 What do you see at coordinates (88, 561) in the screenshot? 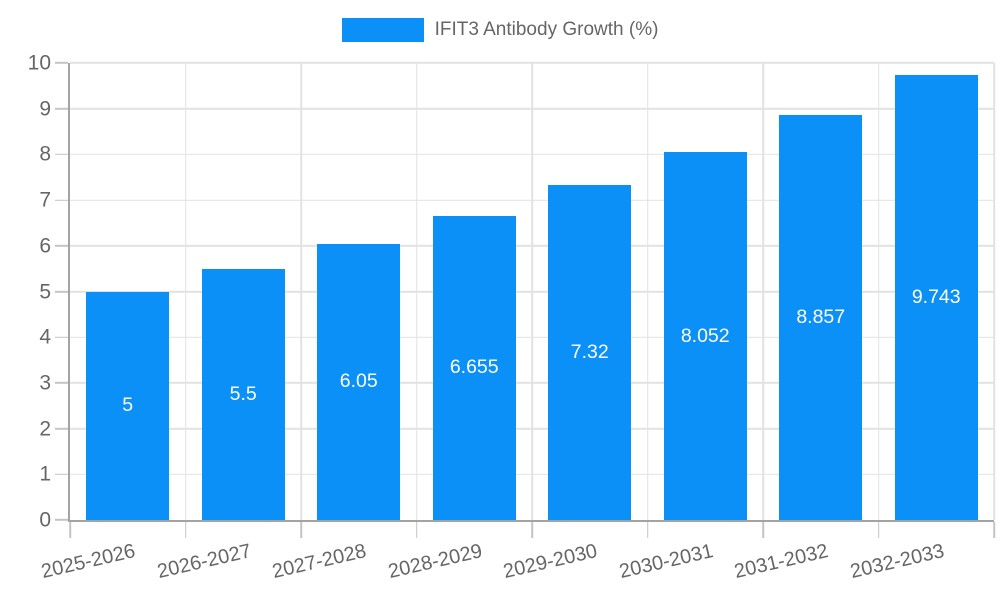
I see `x-tick-label: 2025-2026` at bounding box center [88, 561].